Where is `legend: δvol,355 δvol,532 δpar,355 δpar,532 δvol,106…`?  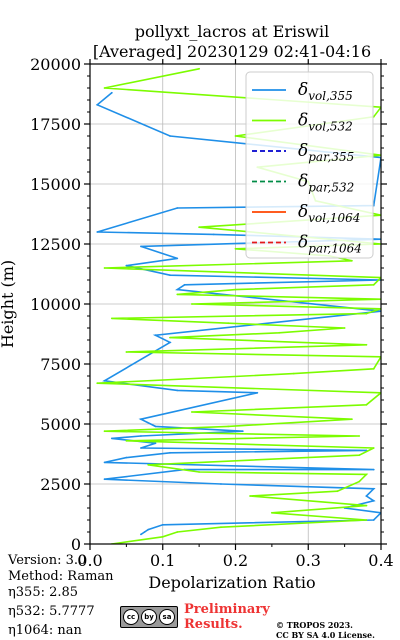 legend: δvol,355 δvol,532 δpar,355 δpar,532 δvol,106… is located at coordinates (309, 165).